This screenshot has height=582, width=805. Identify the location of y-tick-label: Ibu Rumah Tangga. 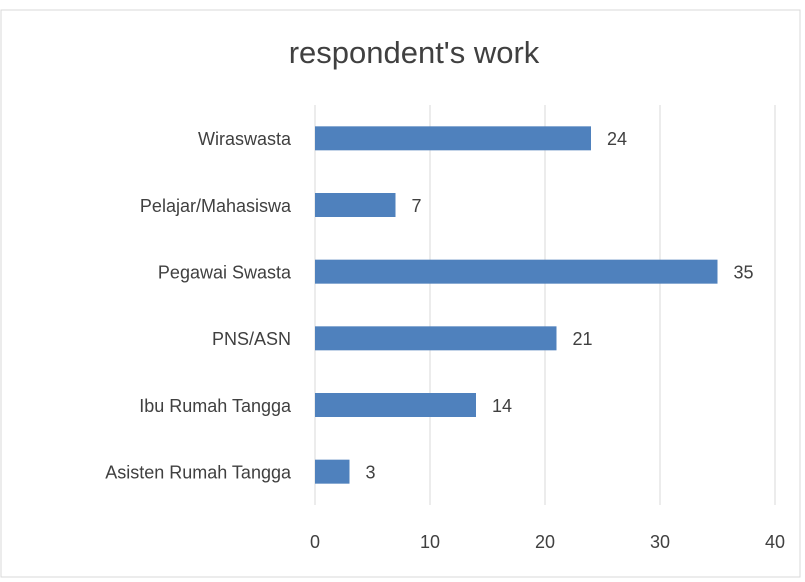
(215, 406).